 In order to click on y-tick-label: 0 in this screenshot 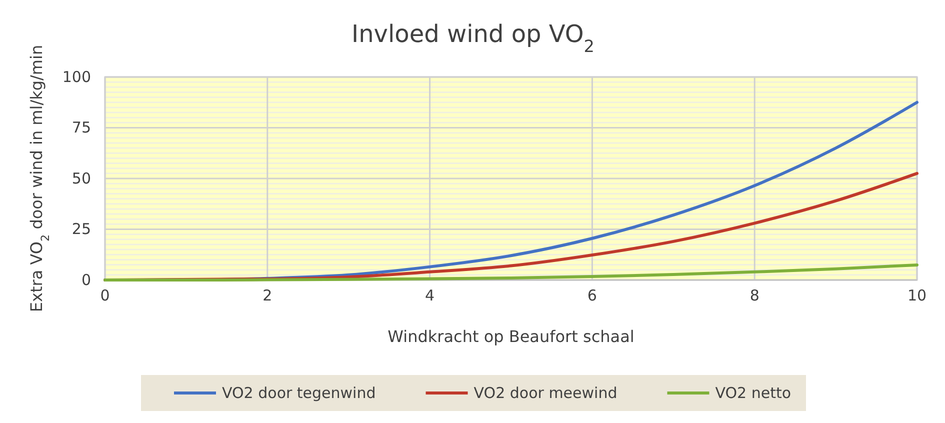, I will do `click(86, 279)`.